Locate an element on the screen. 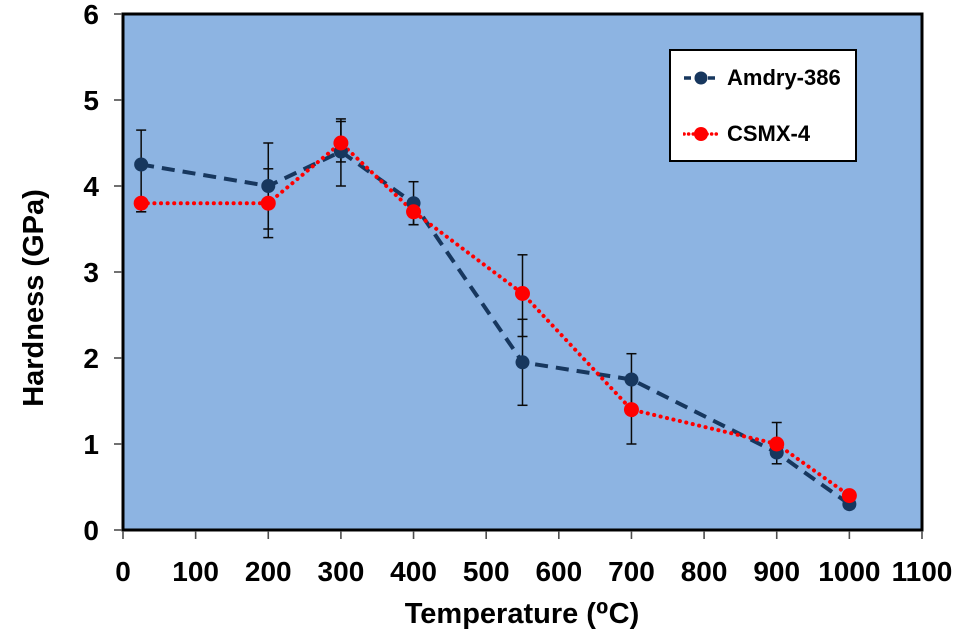 This screenshot has height=639, width=969. legend-item-csmx-4: CSMX-4 is located at coordinates (765, 134).